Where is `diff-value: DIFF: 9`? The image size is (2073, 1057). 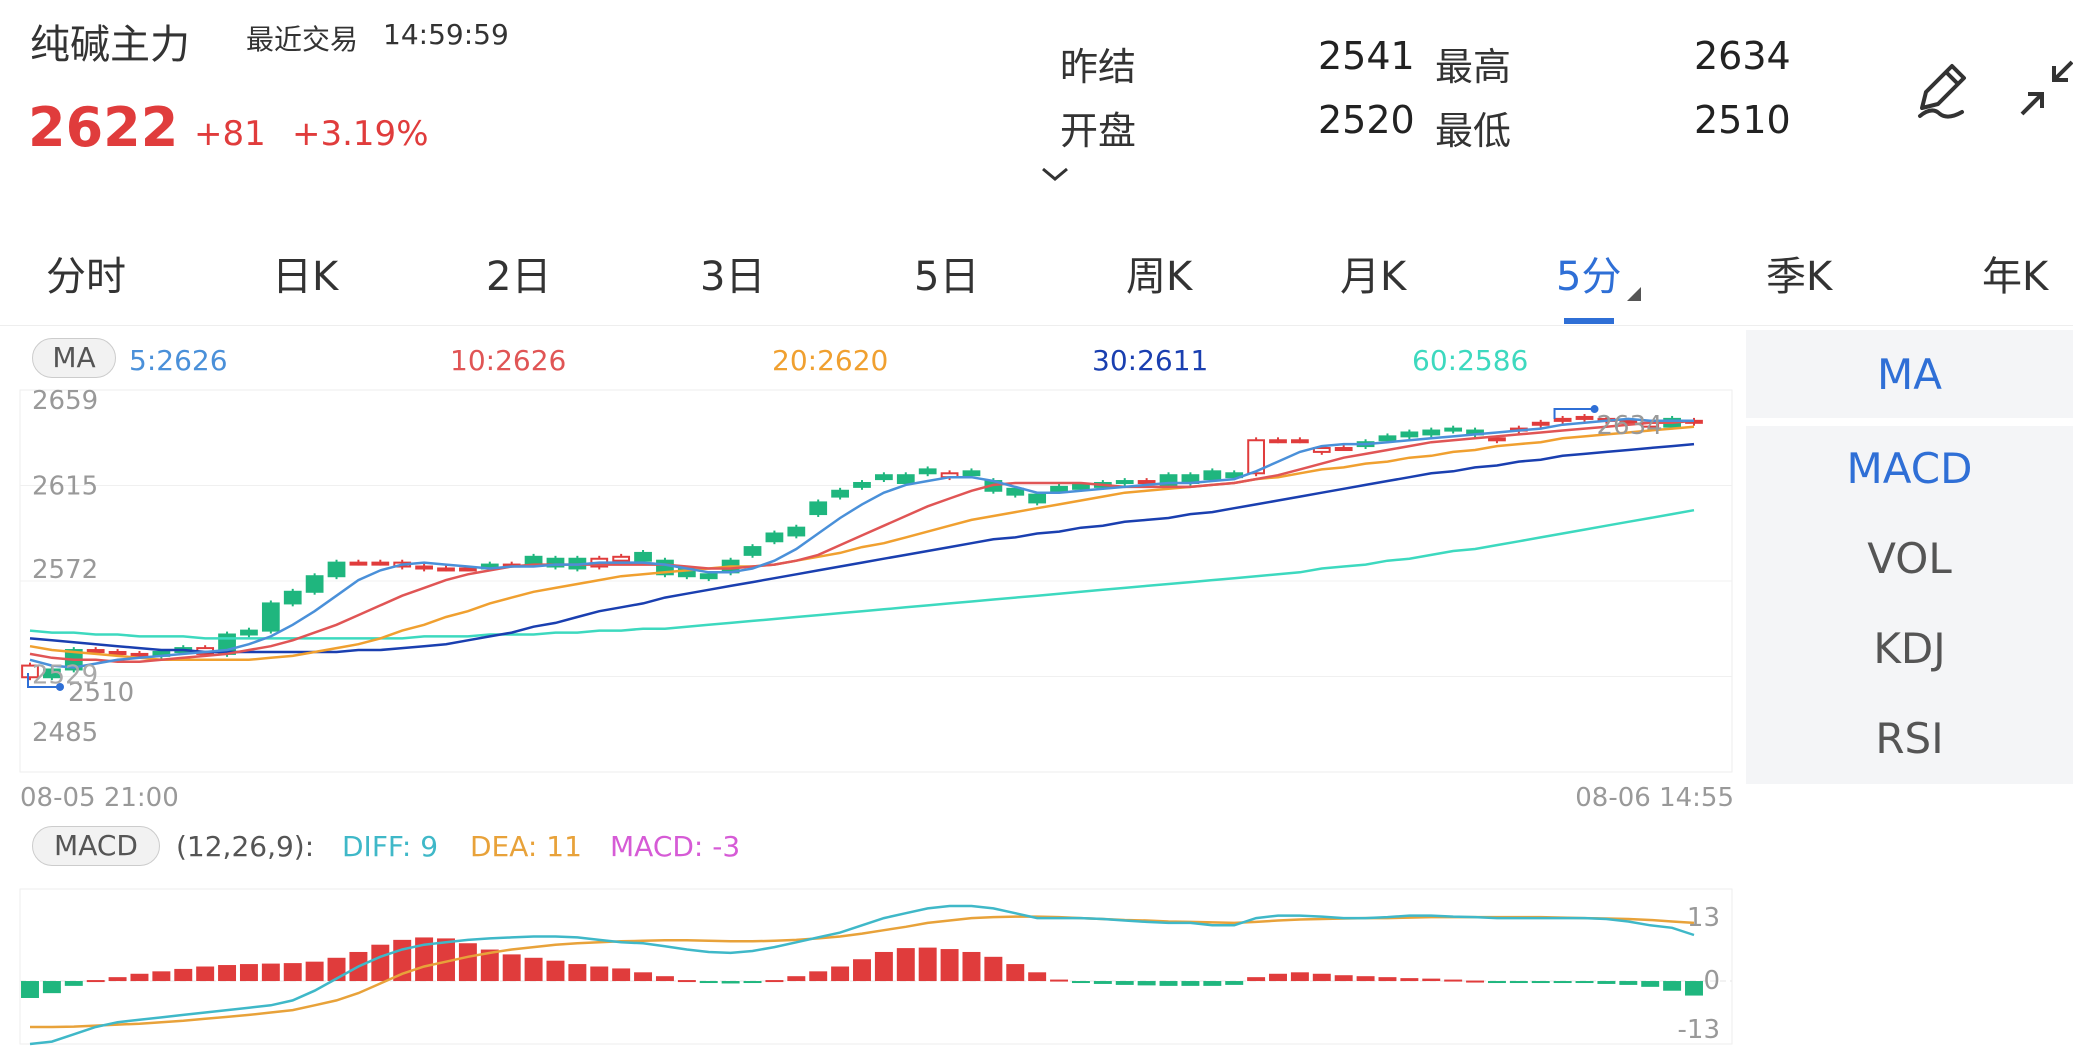
diff-value: DIFF: 9 is located at coordinates (390, 846).